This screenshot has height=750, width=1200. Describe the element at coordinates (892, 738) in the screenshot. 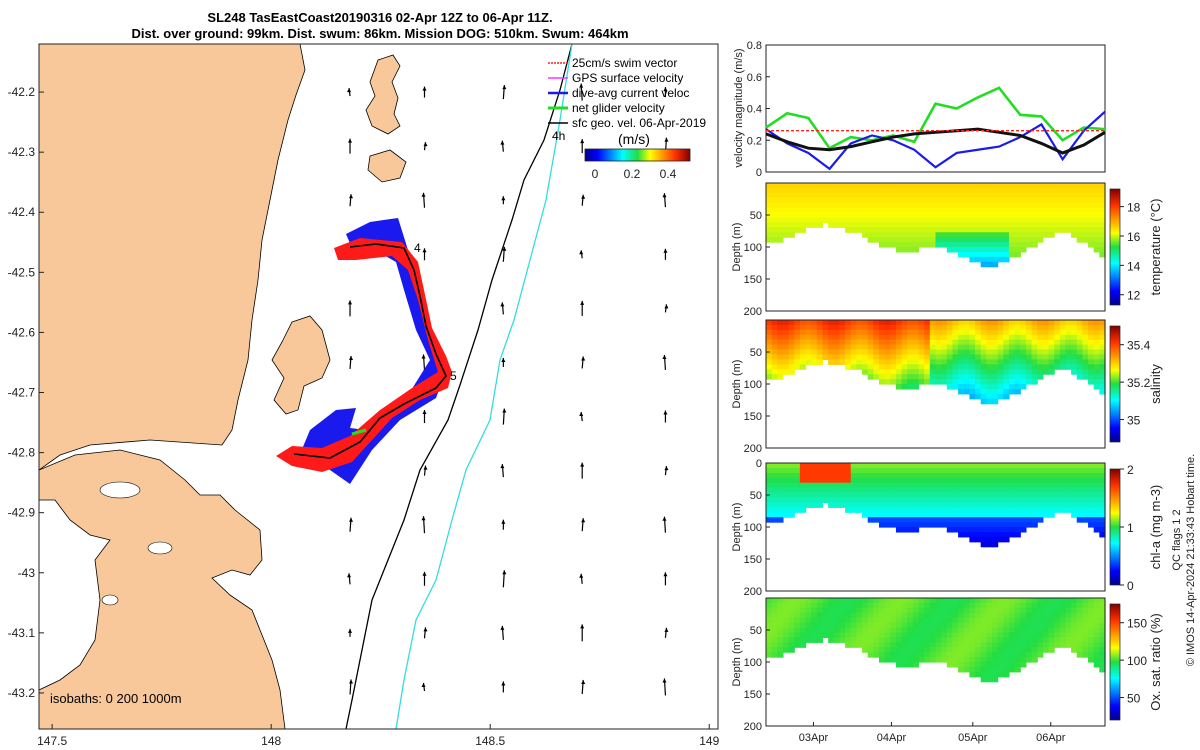

I see `time-x-tick-label: 04Apr` at that location.